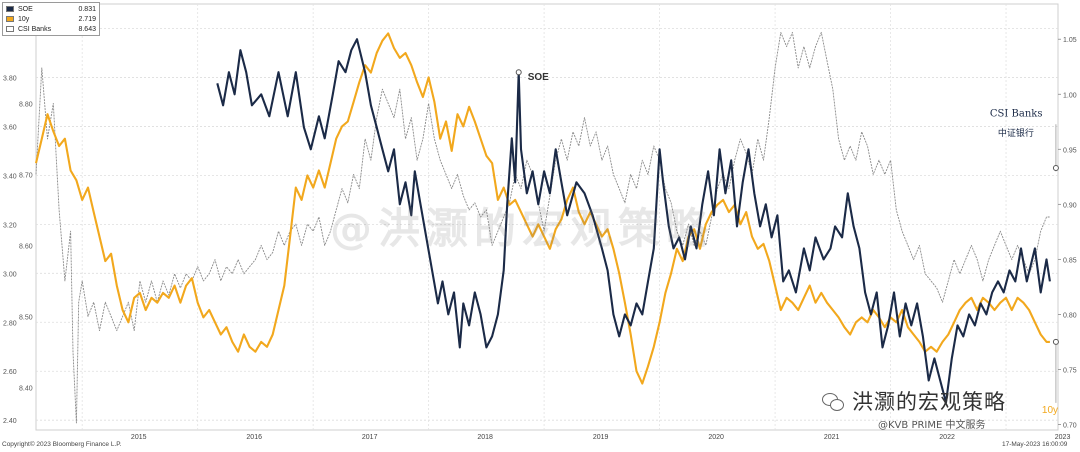 The width and height of the screenshot is (1080, 452). Describe the element at coordinates (1070, 425) in the screenshot. I see `y-tick-right: 0.70` at that location.